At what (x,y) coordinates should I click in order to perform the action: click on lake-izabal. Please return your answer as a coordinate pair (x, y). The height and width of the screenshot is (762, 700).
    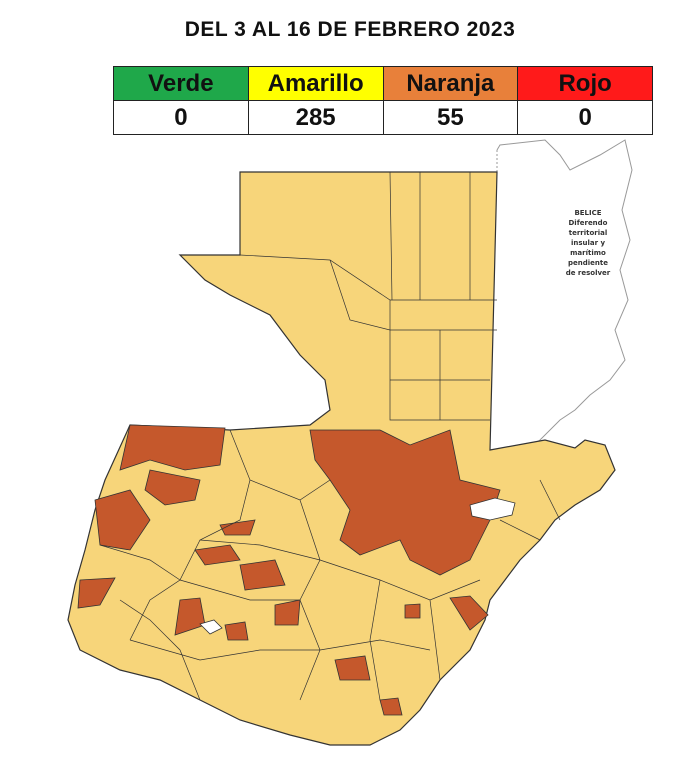
    Looking at the image, I should click on (492, 509).